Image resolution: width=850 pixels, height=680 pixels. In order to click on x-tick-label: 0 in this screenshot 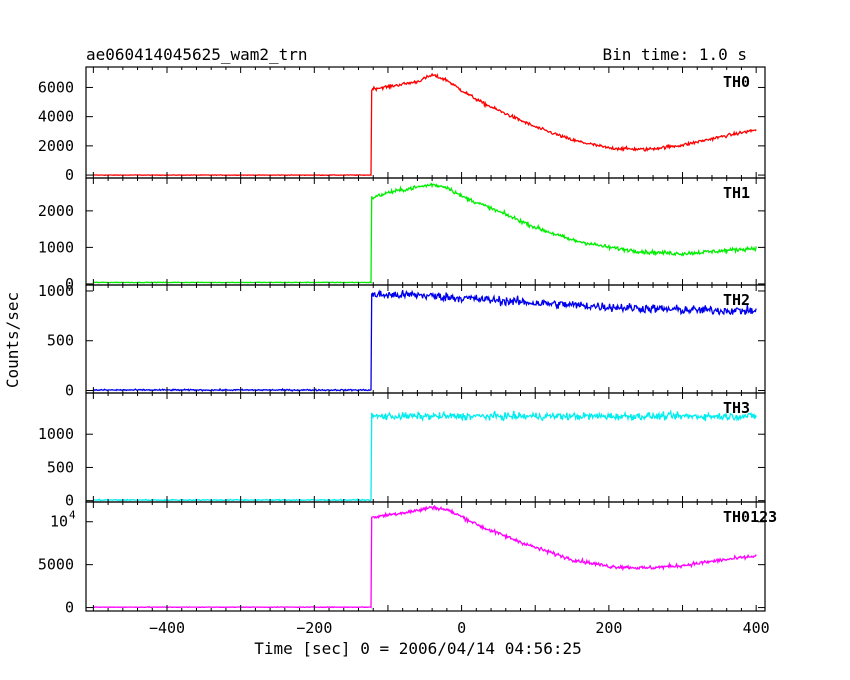, I will do `click(461, 628)`.